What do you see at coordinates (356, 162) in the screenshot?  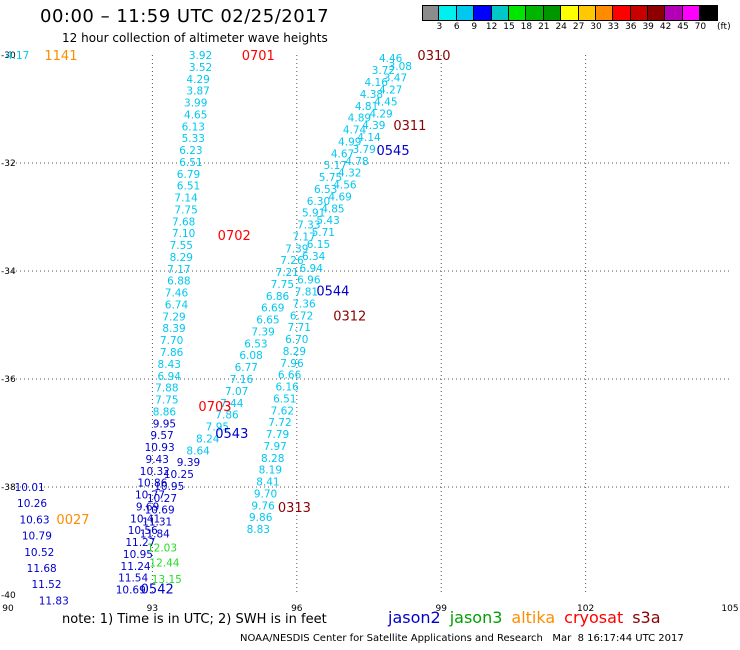 I see `wave-height-value: 4.78` at bounding box center [356, 162].